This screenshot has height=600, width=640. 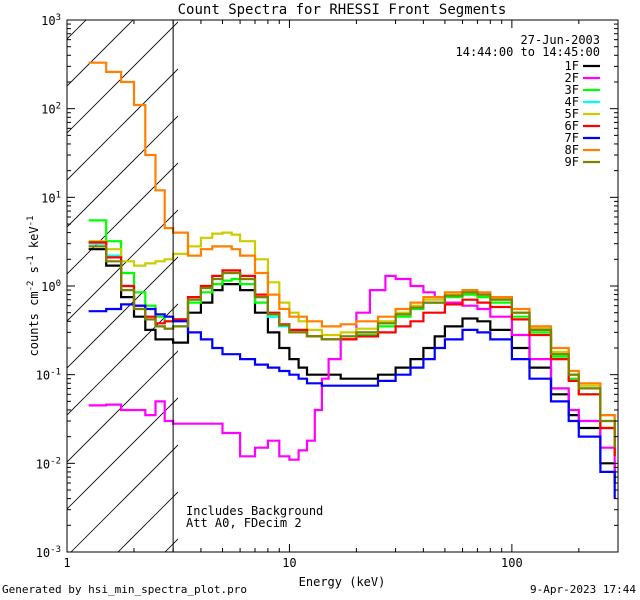 I want to click on timestamp-label: 9-Apr-2023 17:44, so click(x=583, y=589).